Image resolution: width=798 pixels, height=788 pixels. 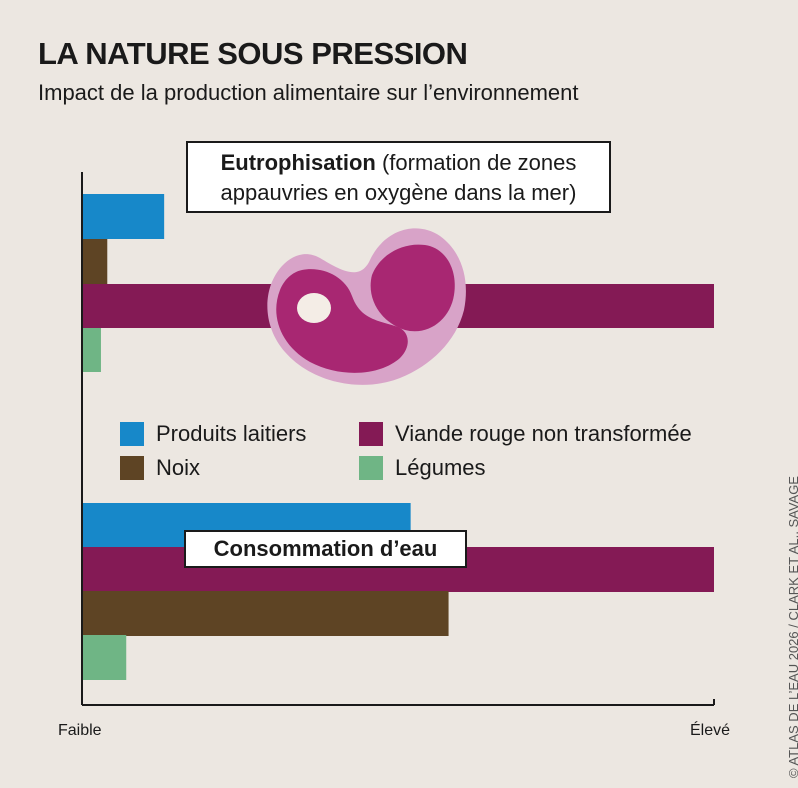 What do you see at coordinates (366, 306) in the screenshot?
I see `meat-steak-icon` at bounding box center [366, 306].